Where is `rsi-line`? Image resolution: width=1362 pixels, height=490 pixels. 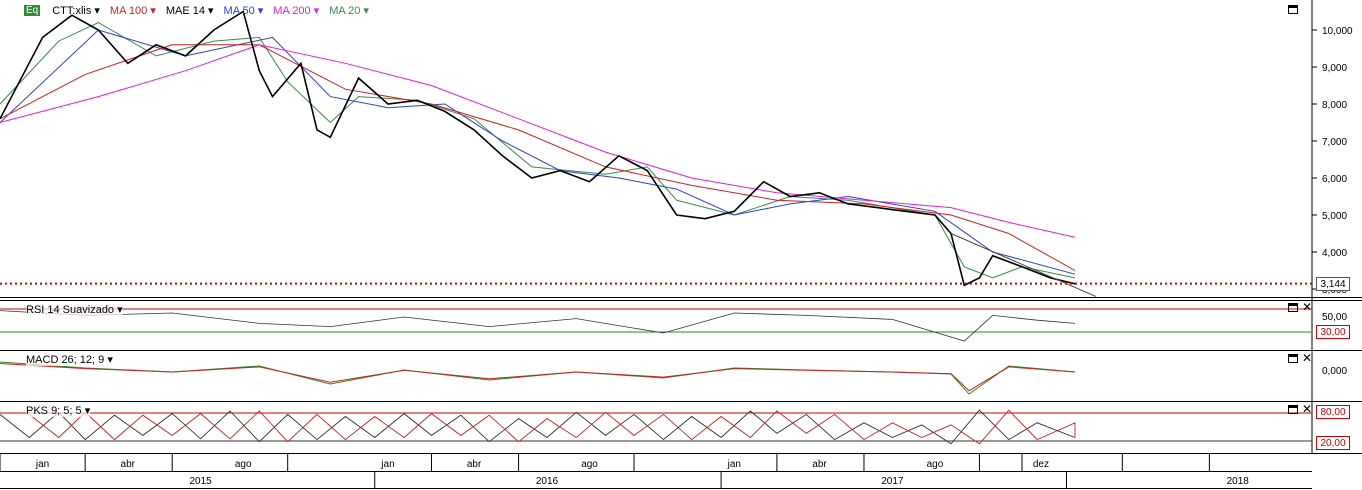 rsi-line is located at coordinates (538, 326).